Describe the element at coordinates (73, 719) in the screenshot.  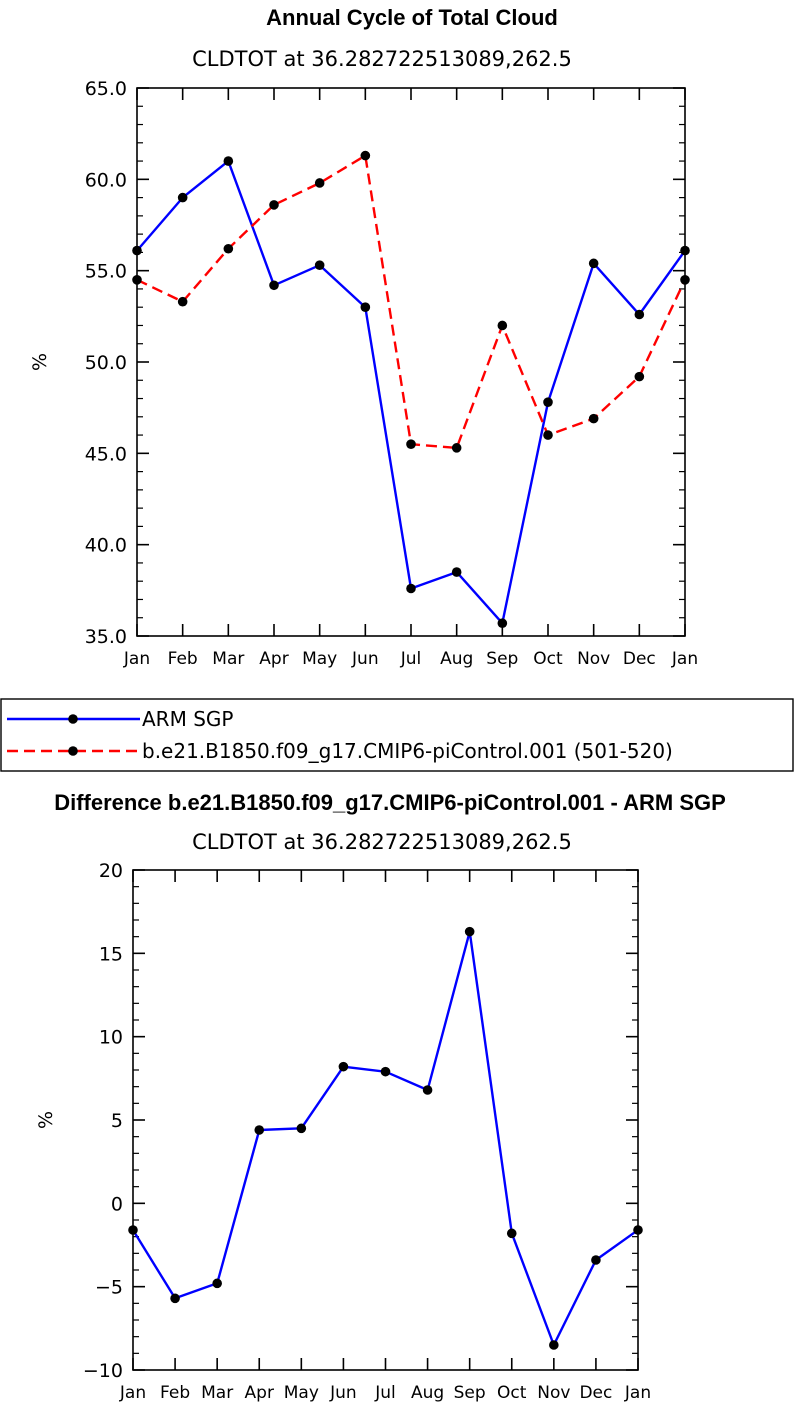
I see `legend-marker-arm-sgp` at that location.